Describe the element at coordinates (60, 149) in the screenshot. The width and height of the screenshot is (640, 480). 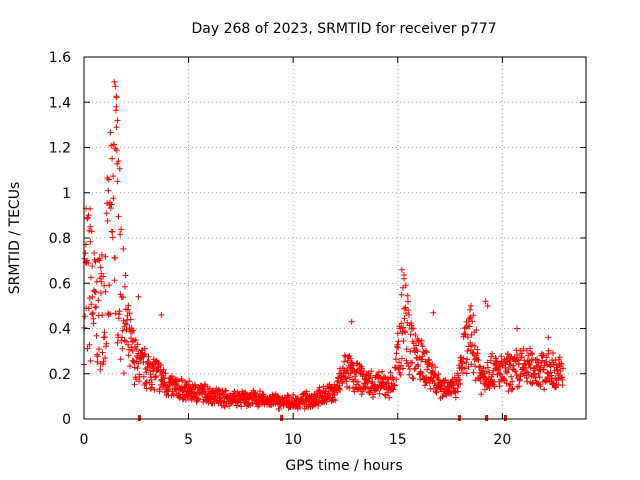
I see `y-tick-label: 1.2` at that location.